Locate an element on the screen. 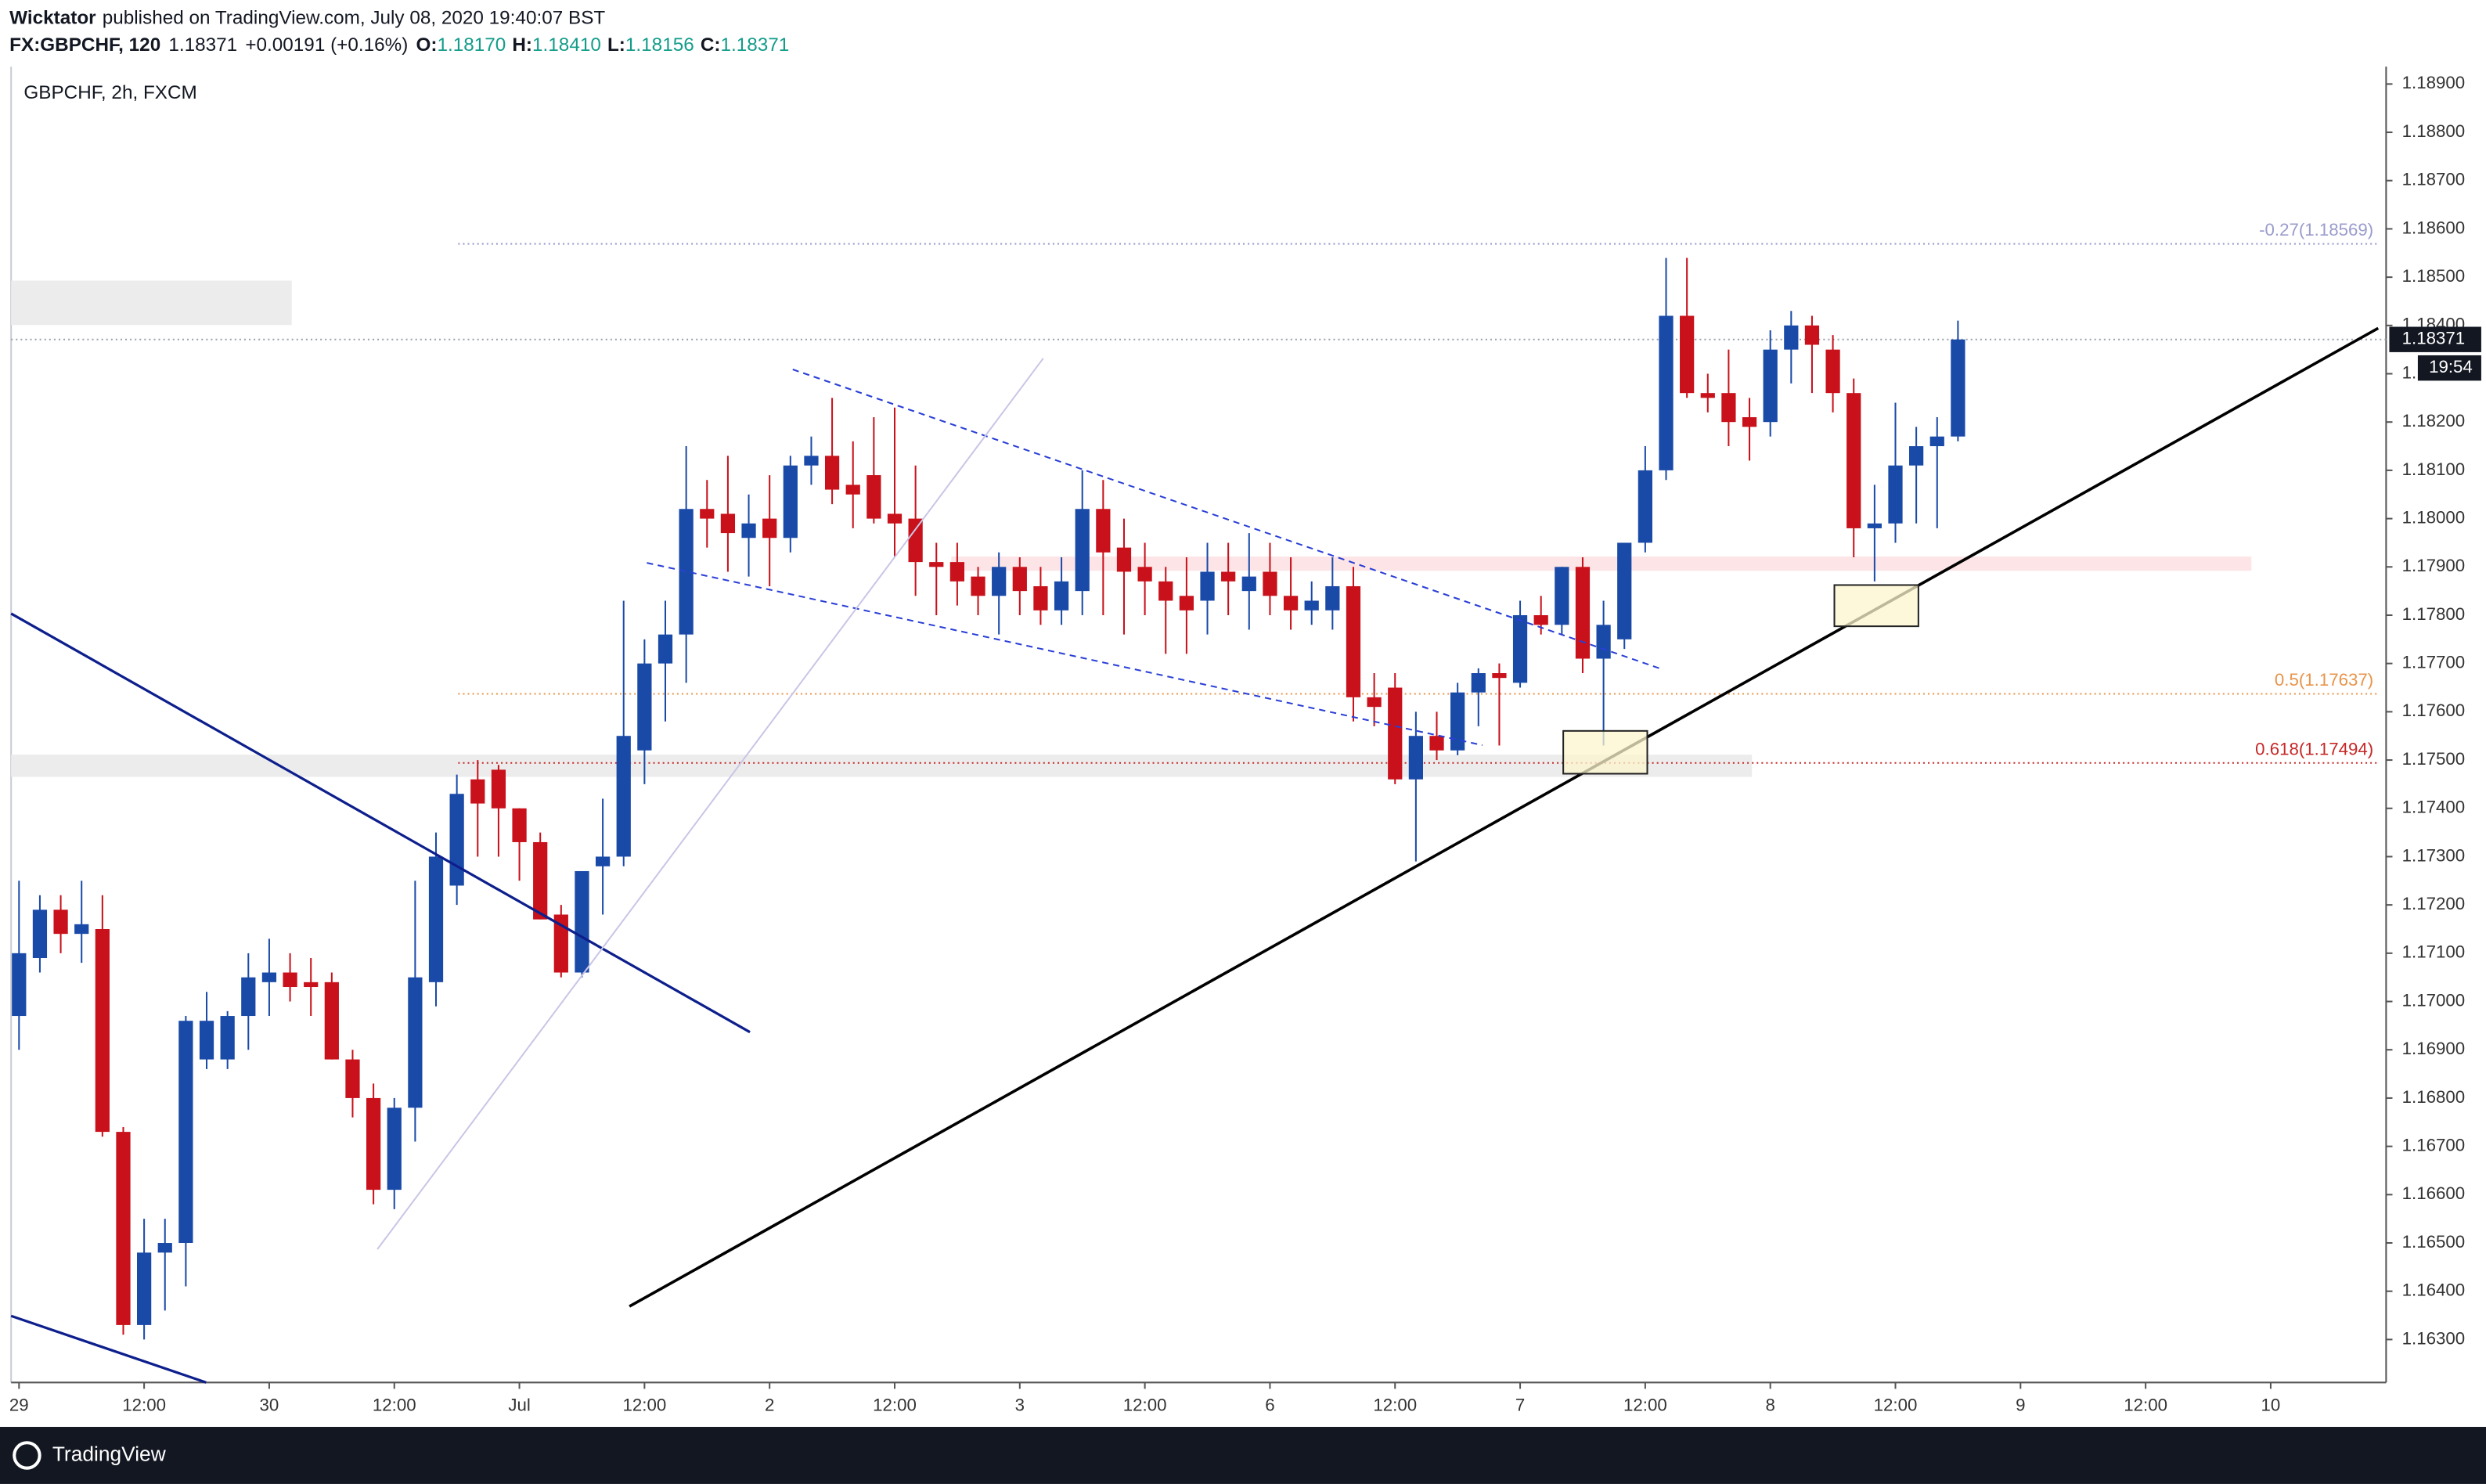 The height and width of the screenshot is (1484, 2486). x-tick-label: 6 is located at coordinates (1269, 1405).